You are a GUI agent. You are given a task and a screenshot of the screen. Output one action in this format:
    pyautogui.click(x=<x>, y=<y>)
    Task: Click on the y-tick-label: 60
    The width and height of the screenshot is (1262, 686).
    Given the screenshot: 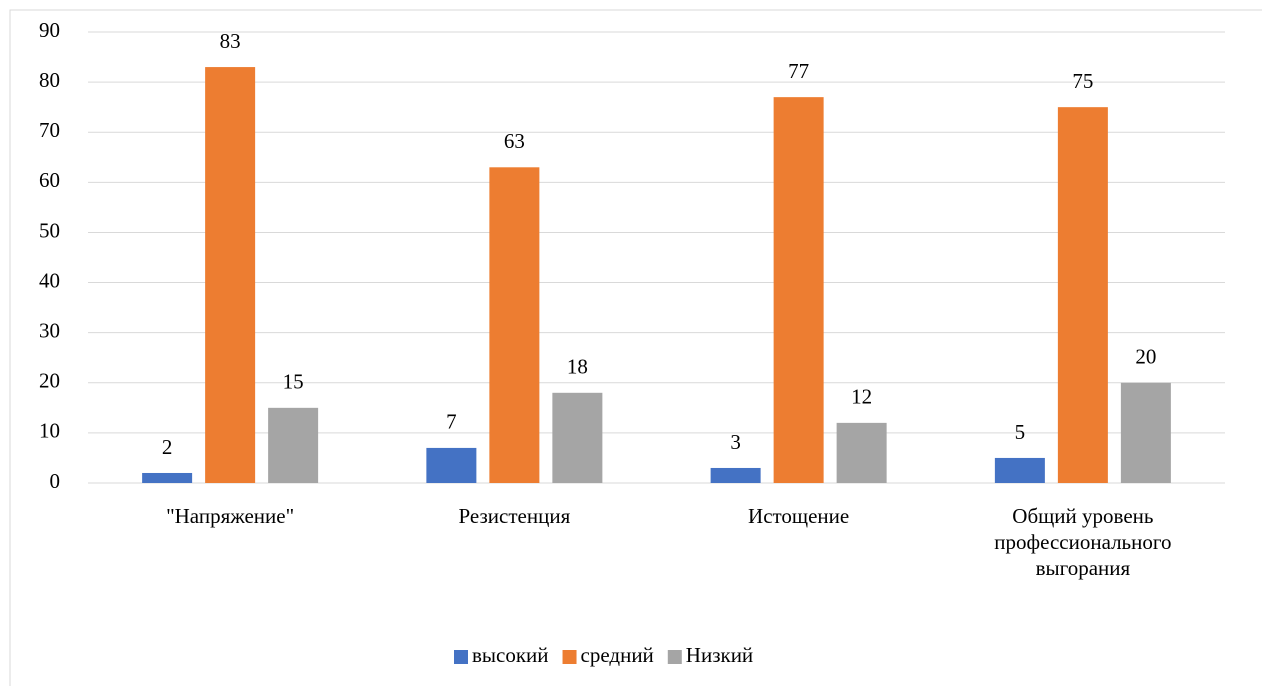 What is the action you would take?
    pyautogui.click(x=49, y=180)
    